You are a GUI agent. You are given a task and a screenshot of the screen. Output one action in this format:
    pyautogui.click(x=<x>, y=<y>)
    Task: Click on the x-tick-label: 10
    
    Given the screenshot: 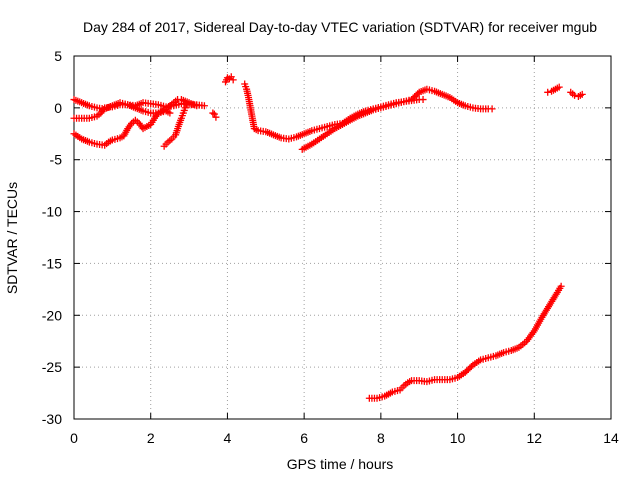 What is the action you would take?
    pyautogui.click(x=458, y=438)
    